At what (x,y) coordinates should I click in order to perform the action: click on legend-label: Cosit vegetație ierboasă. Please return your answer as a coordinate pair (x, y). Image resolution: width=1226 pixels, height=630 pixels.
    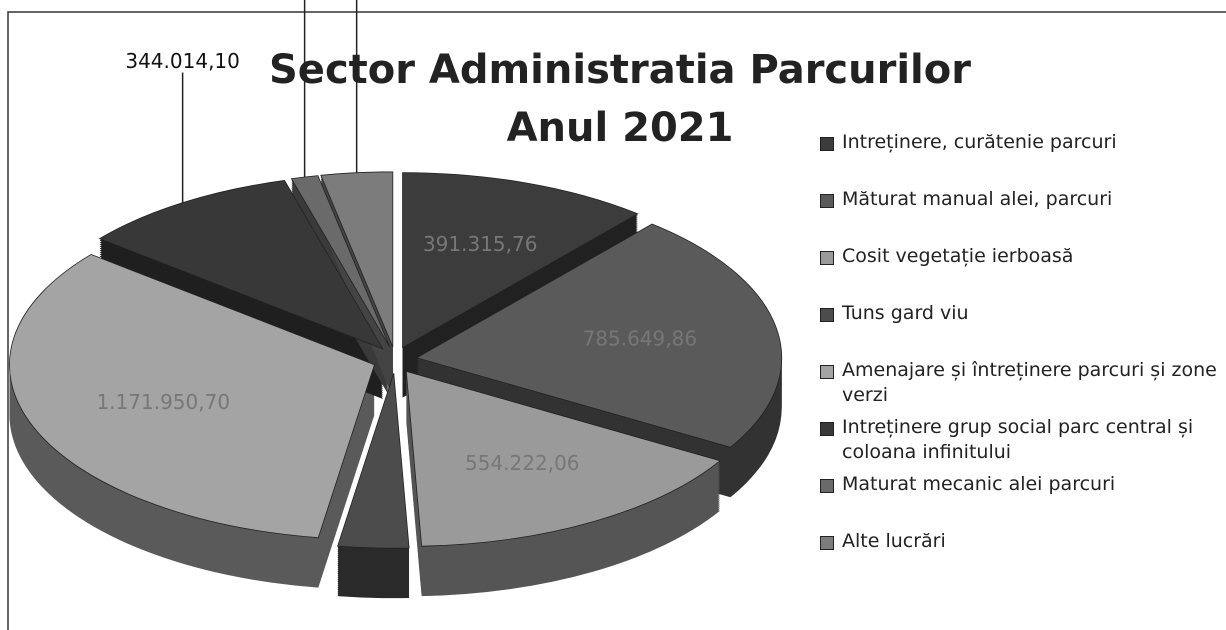
    Looking at the image, I should click on (958, 256).